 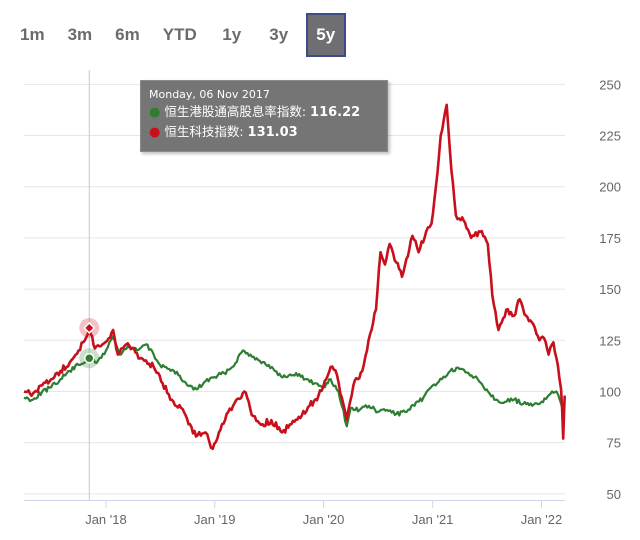 I want to click on x-tick-label: Jan '18, so click(x=106, y=519).